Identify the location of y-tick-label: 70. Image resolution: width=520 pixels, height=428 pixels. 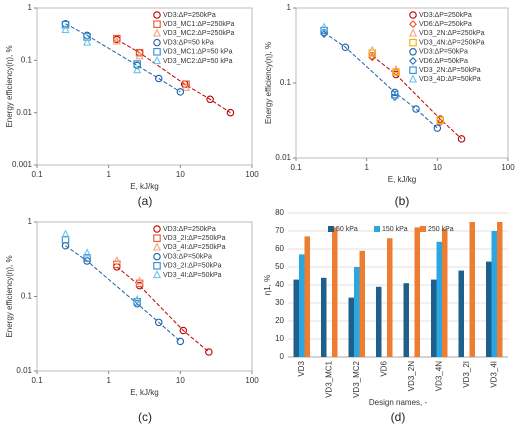
(279, 230).